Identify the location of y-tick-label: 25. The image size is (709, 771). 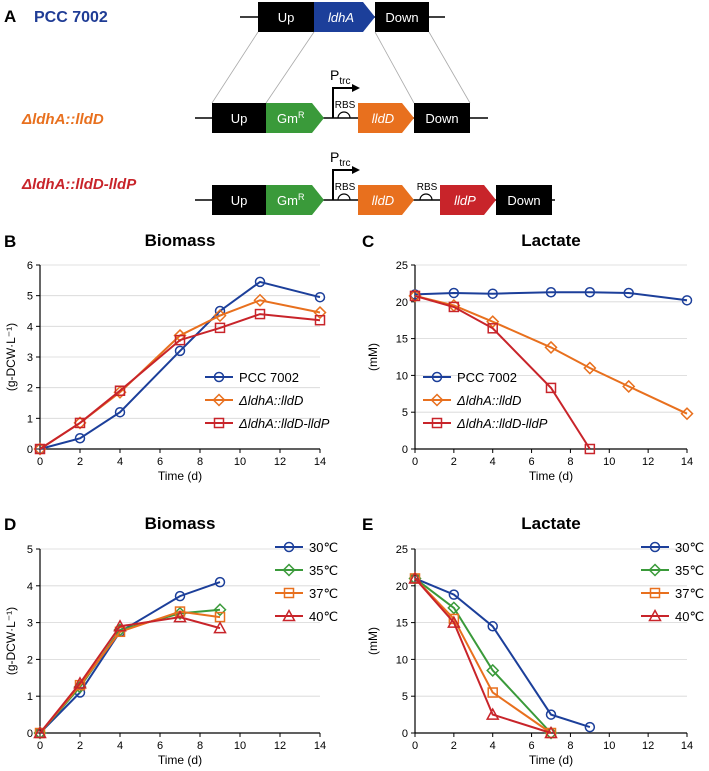
(402, 266).